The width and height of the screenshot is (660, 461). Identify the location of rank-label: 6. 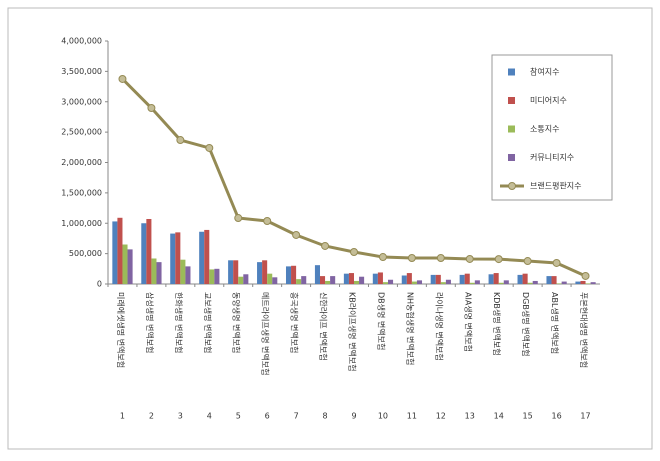
(267, 416).